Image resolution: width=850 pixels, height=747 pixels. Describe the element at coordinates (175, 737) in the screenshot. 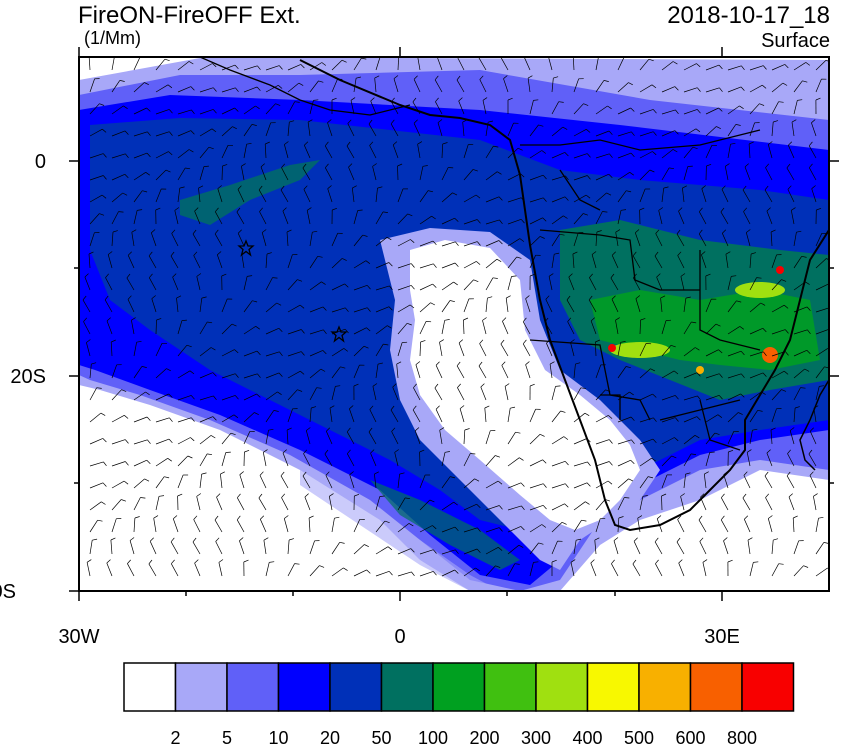

I see `colorbar-label: 2` at that location.